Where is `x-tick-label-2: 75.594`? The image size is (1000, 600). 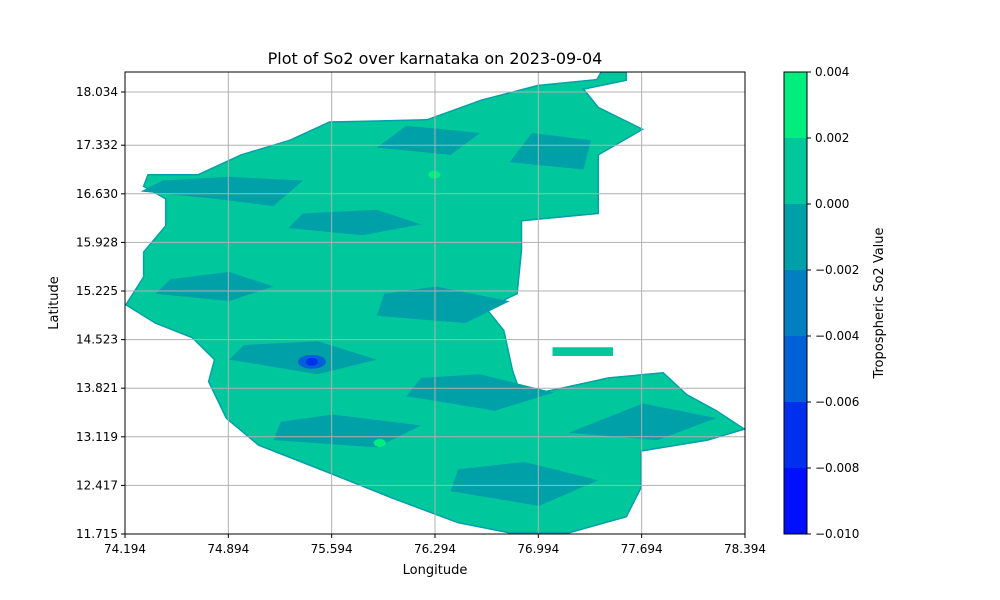 x-tick-label-2: 75.594 is located at coordinates (332, 549).